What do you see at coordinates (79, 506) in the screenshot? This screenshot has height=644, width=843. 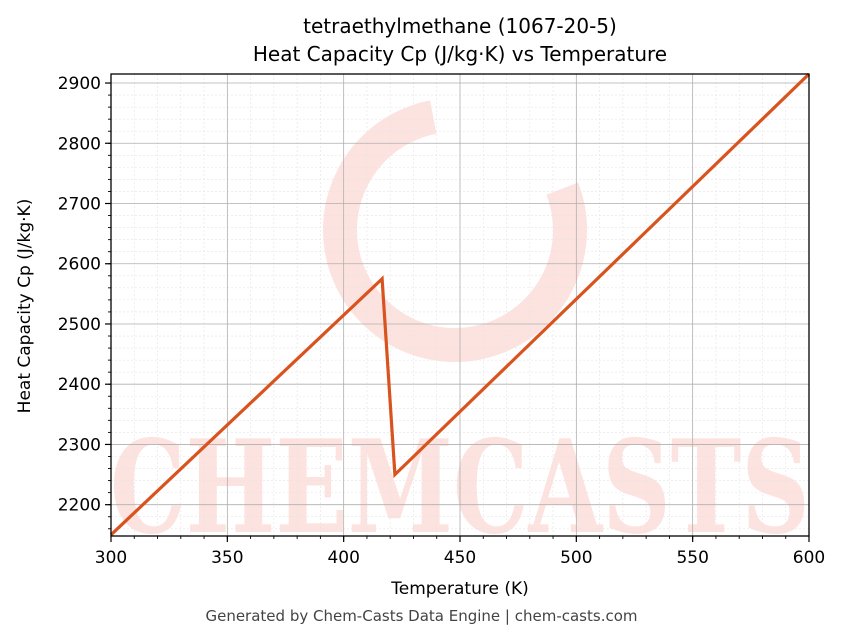 I see `y-tick-label: 2200` at bounding box center [79, 506].